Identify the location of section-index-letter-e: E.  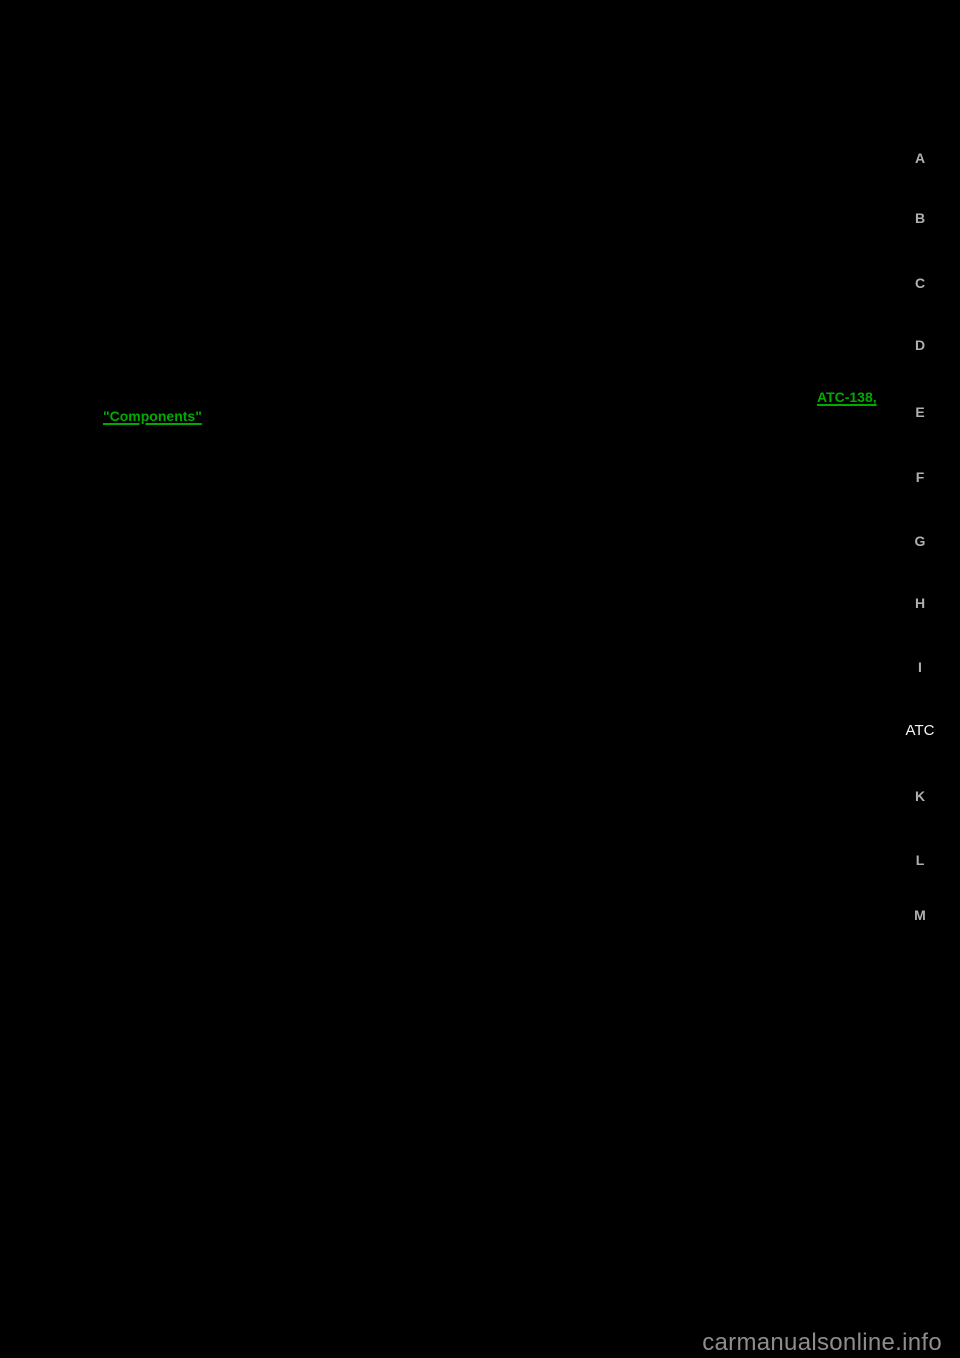
(920, 412).